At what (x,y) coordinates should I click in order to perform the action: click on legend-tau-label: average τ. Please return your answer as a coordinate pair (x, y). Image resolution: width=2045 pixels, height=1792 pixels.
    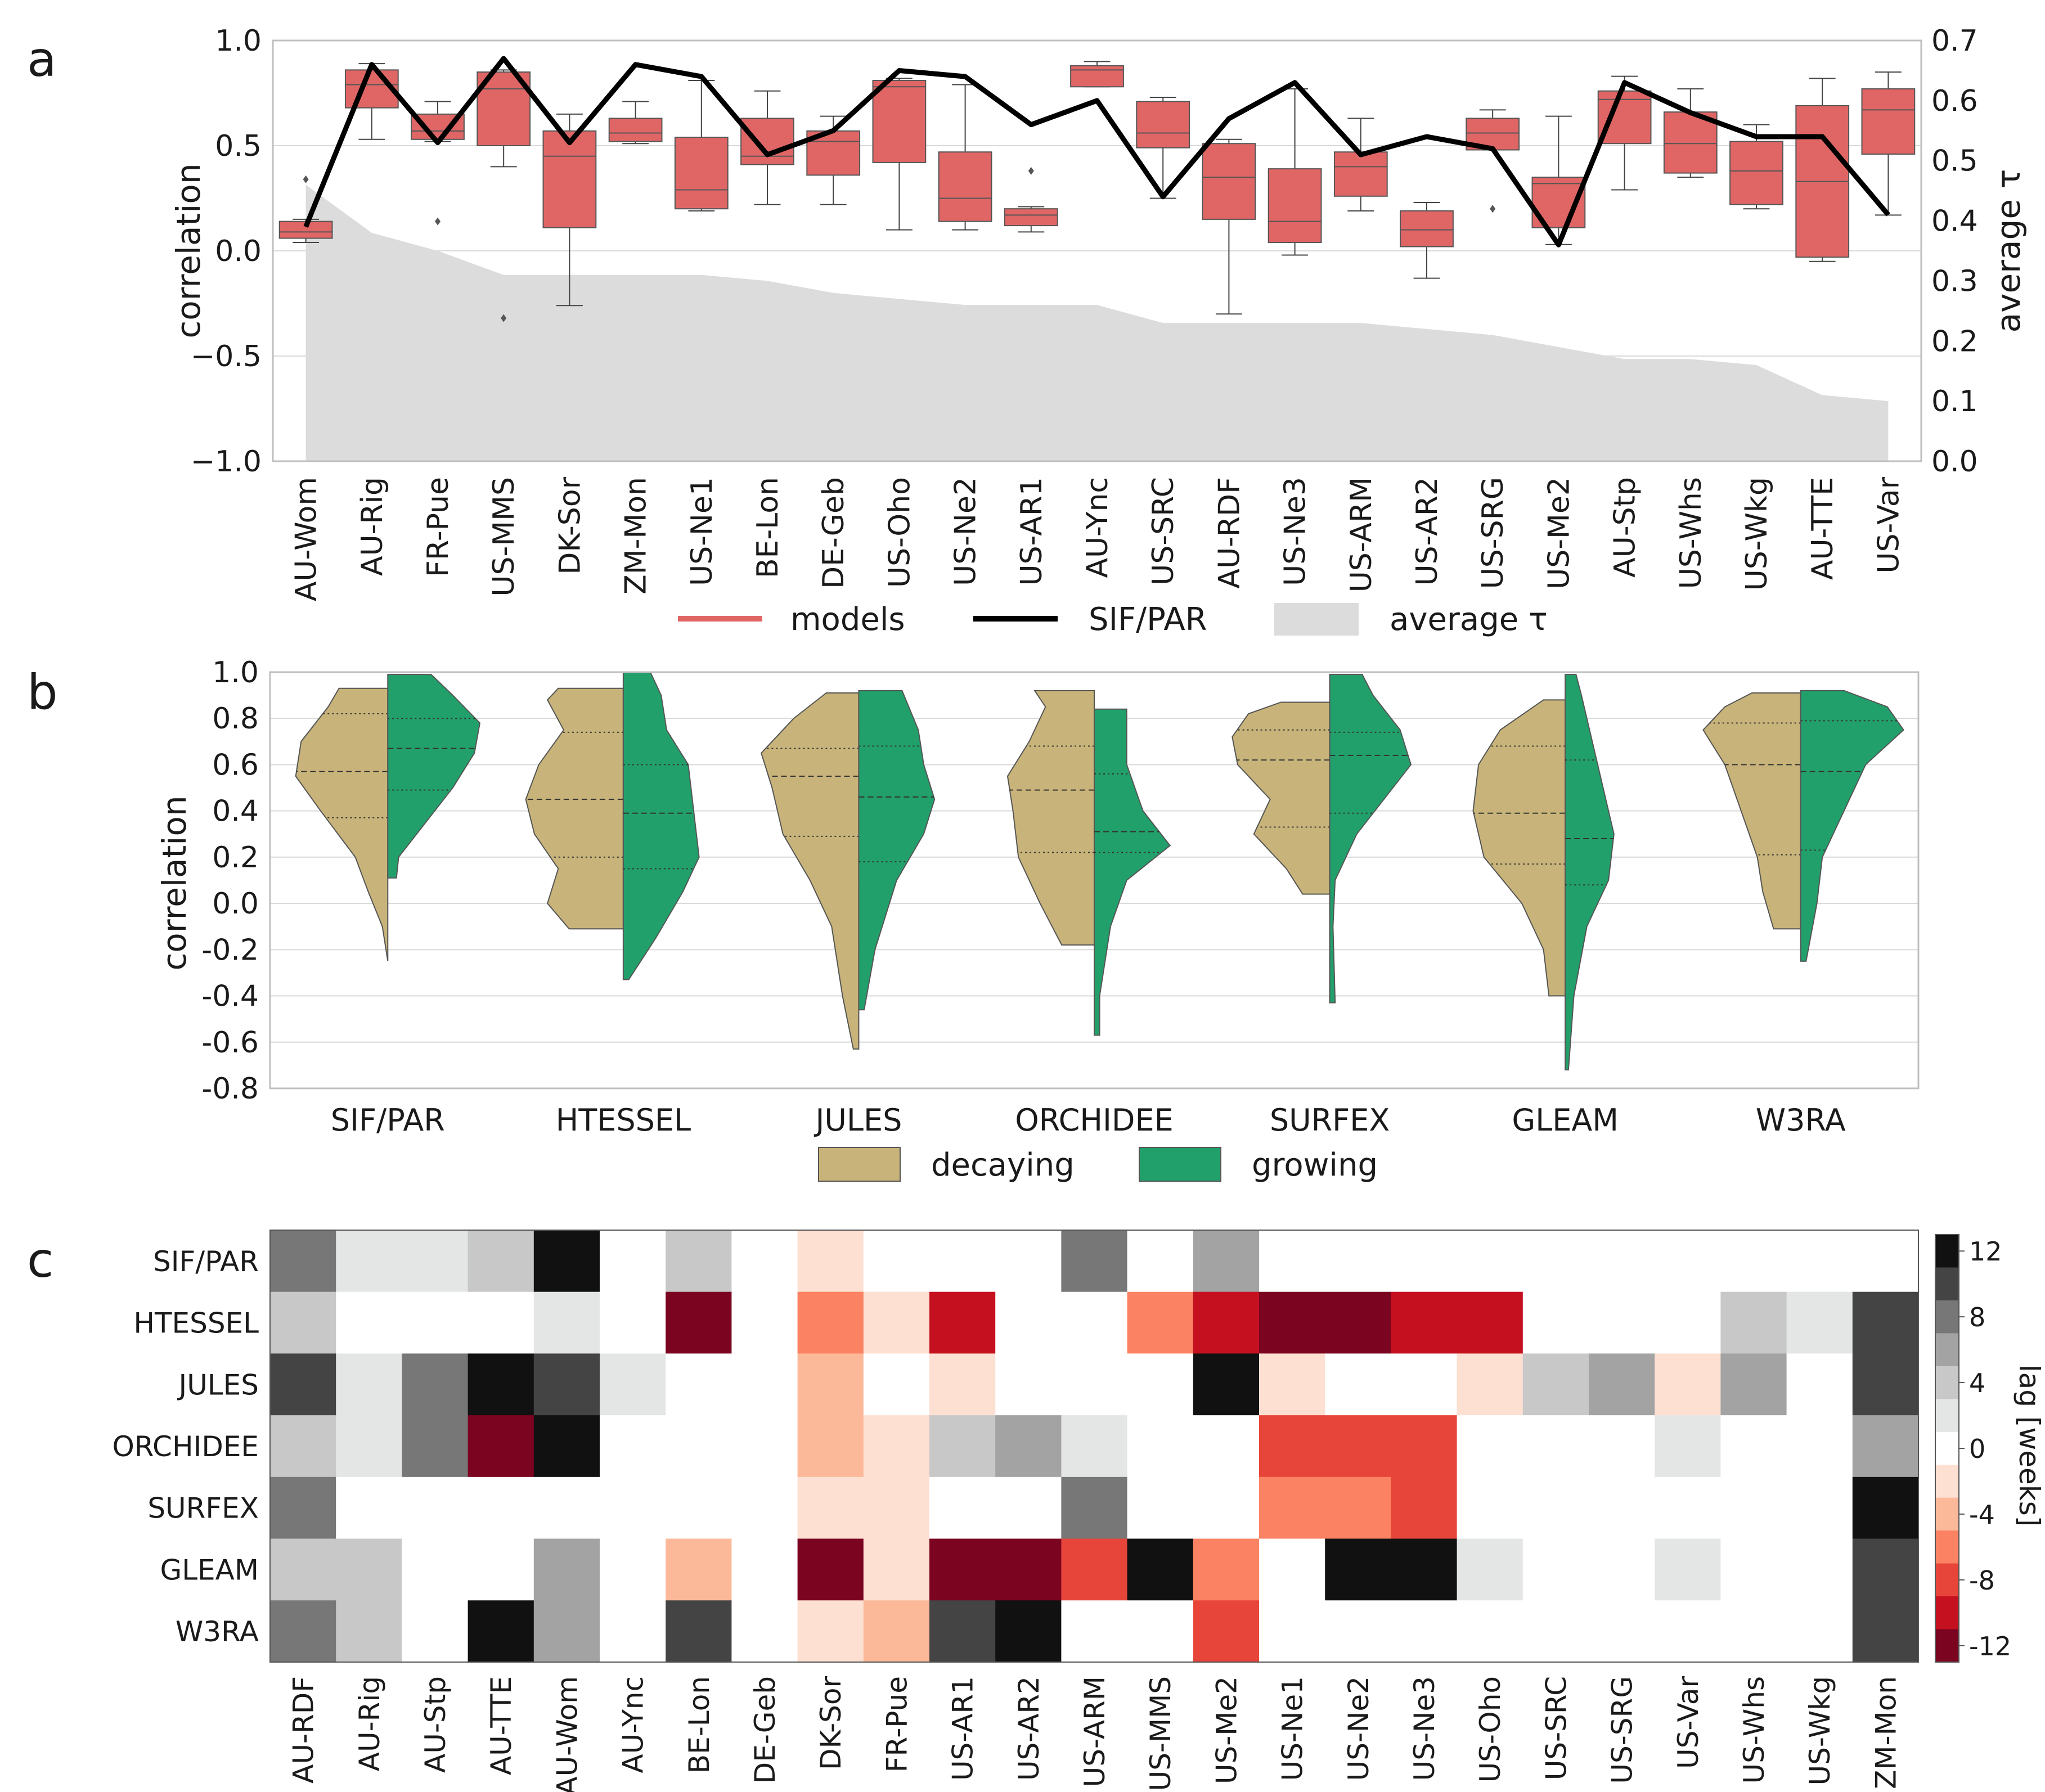
    Looking at the image, I should click on (1469, 619).